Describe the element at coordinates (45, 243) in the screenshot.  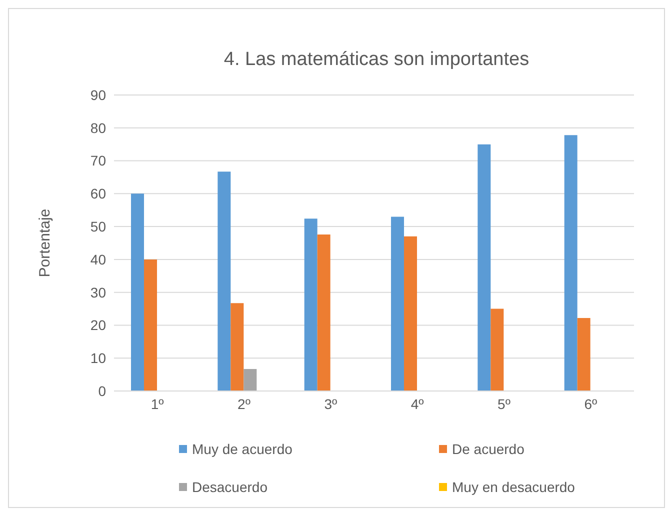
I see `y-axis-title: Portentaje` at that location.